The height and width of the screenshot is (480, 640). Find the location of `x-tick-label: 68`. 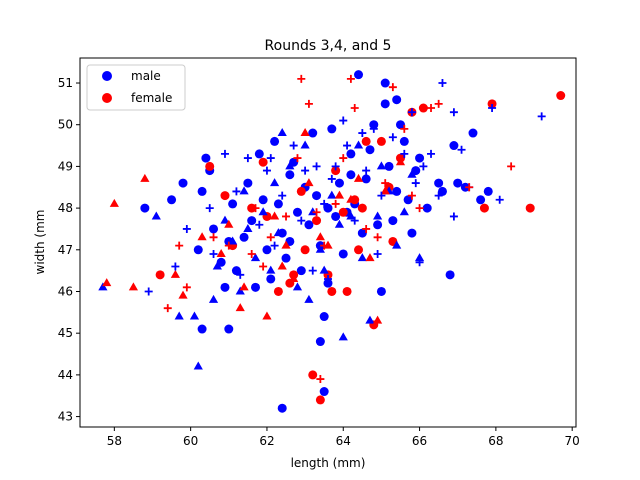

x-tick-label: 68 is located at coordinates (495, 441).